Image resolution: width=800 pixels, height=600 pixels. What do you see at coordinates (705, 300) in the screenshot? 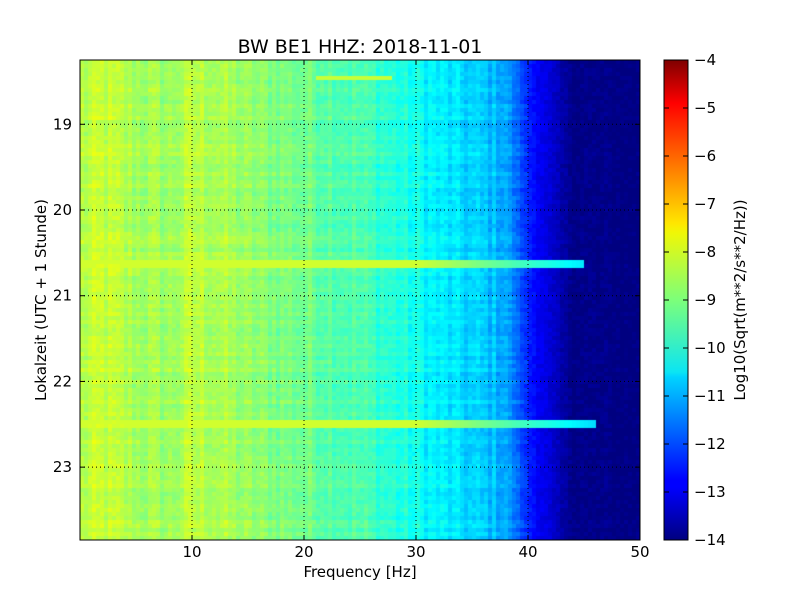
I see `colorbar-tick-label: −9` at bounding box center [705, 300].